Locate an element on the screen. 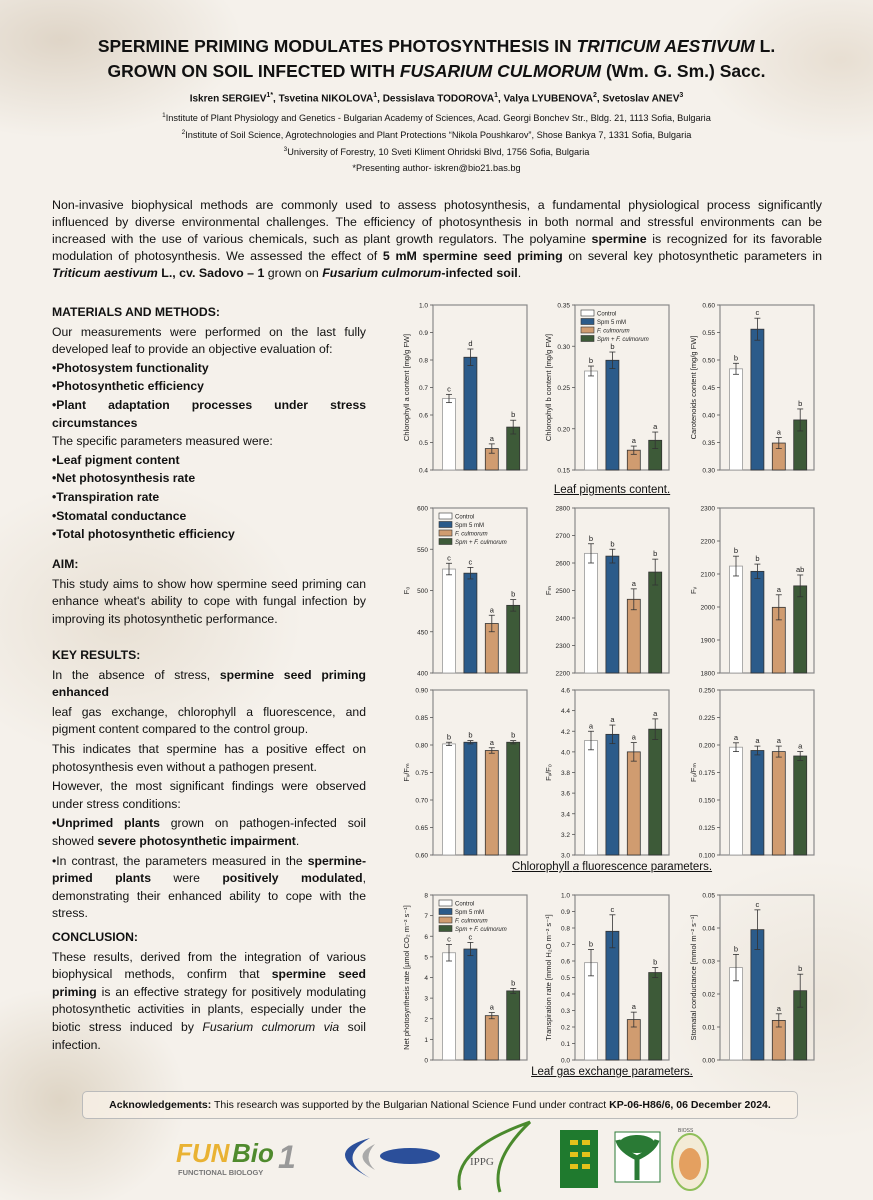 Image resolution: width=873 pixels, height=1200 pixels. y-tick-label: 0.90 is located at coordinates (421, 691).